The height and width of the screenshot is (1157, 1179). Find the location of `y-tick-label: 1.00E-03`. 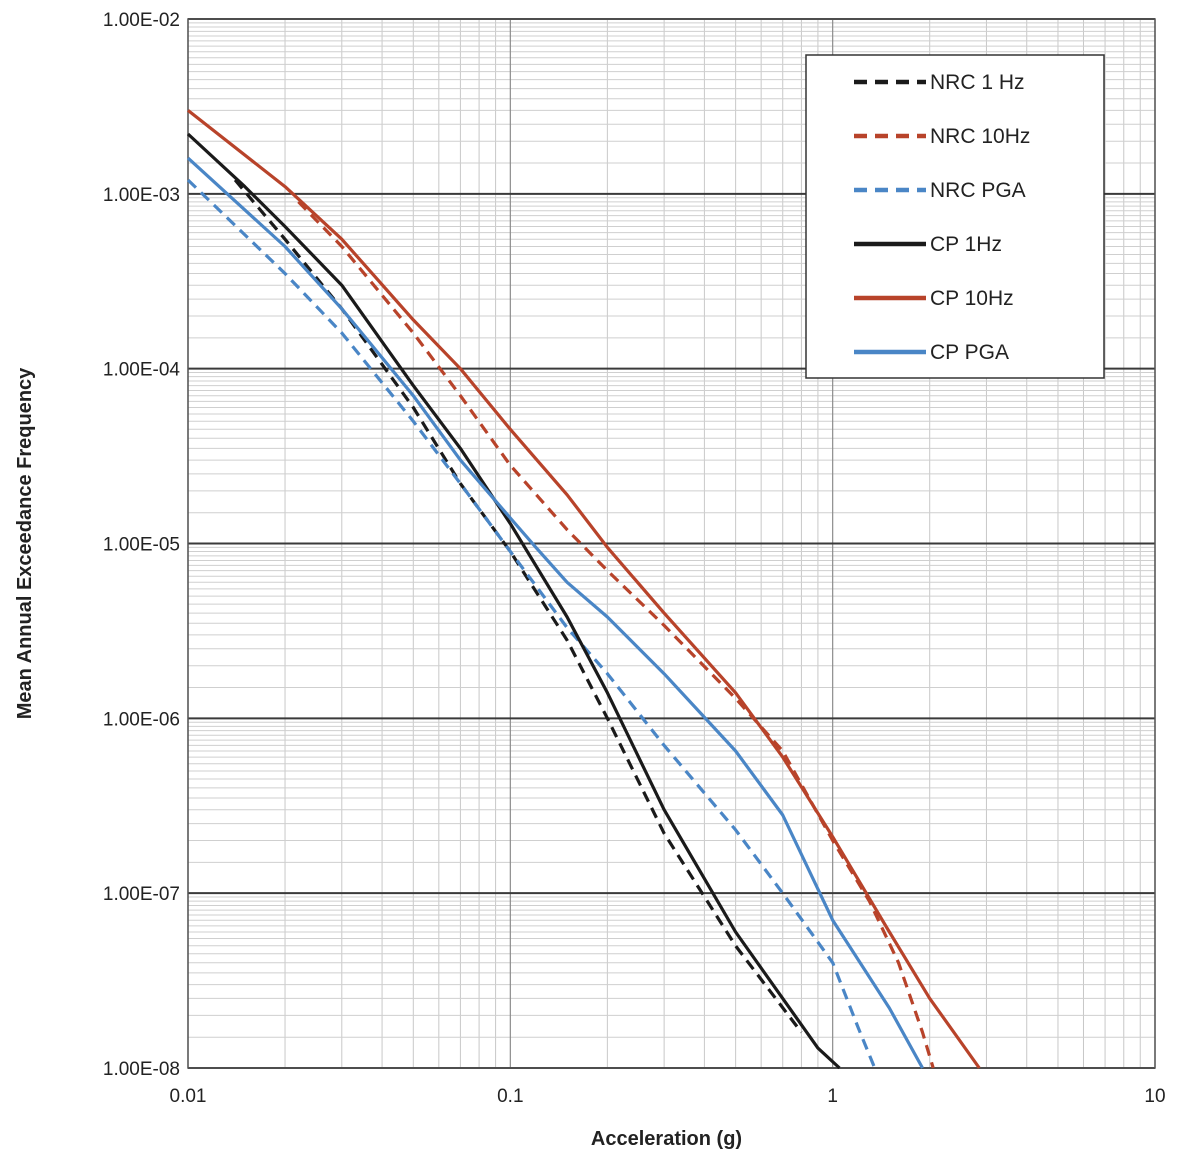

y-tick-label: 1.00E-03 is located at coordinates (141, 195).